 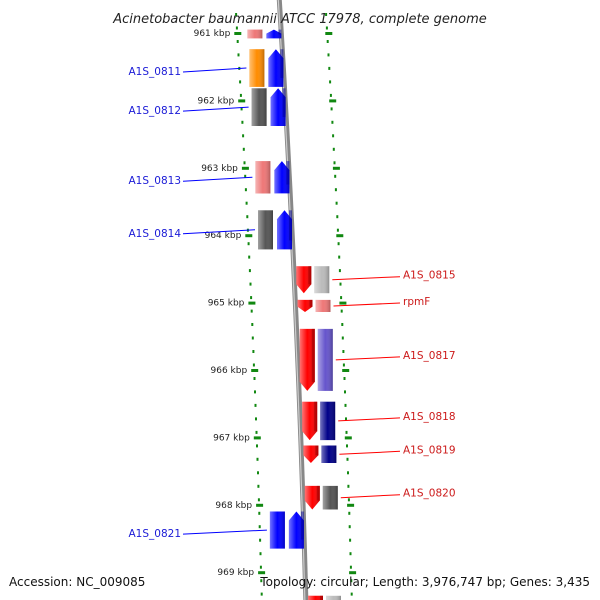 What do you see at coordinates (212, 34) in the screenshot?
I see `tick-label: 961 kbp` at bounding box center [212, 34].